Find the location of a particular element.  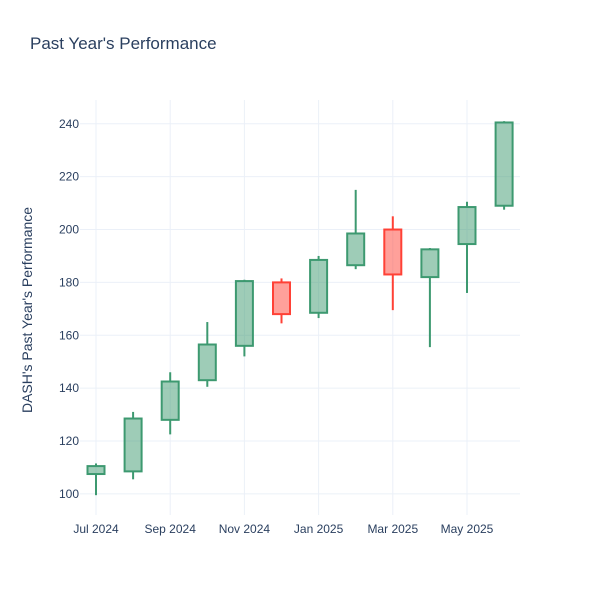

y-tick-label: 100 is located at coordinates (69, 494).